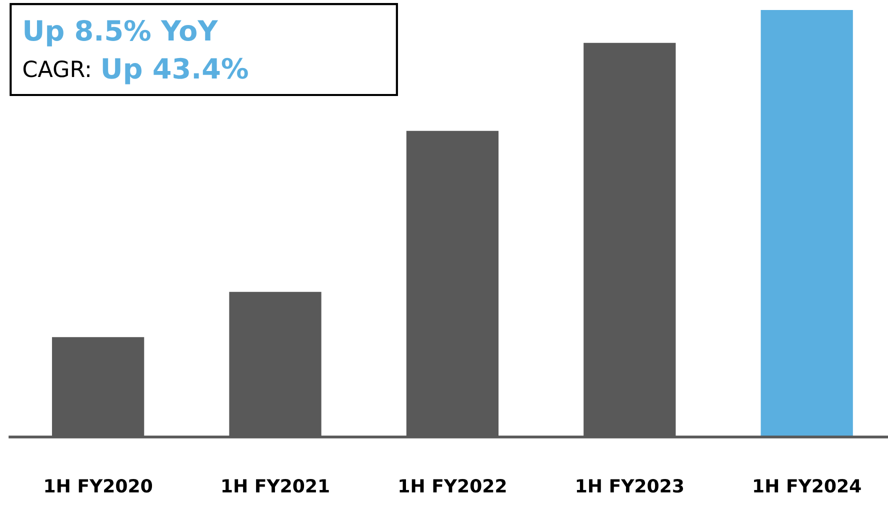 The width and height of the screenshot is (888, 506). Describe the element at coordinates (175, 71) in the screenshot. I see `annotation: Up 43.4%` at that location.